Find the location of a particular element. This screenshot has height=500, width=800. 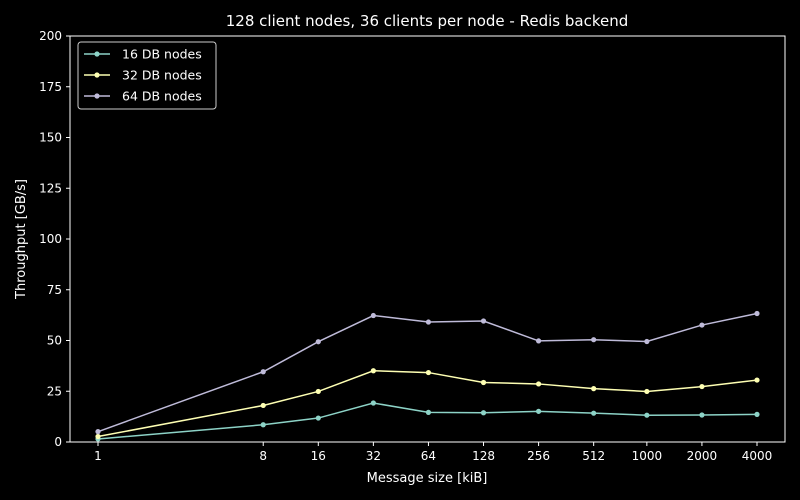

legend-label: 32 DB nodes is located at coordinates (162, 75).